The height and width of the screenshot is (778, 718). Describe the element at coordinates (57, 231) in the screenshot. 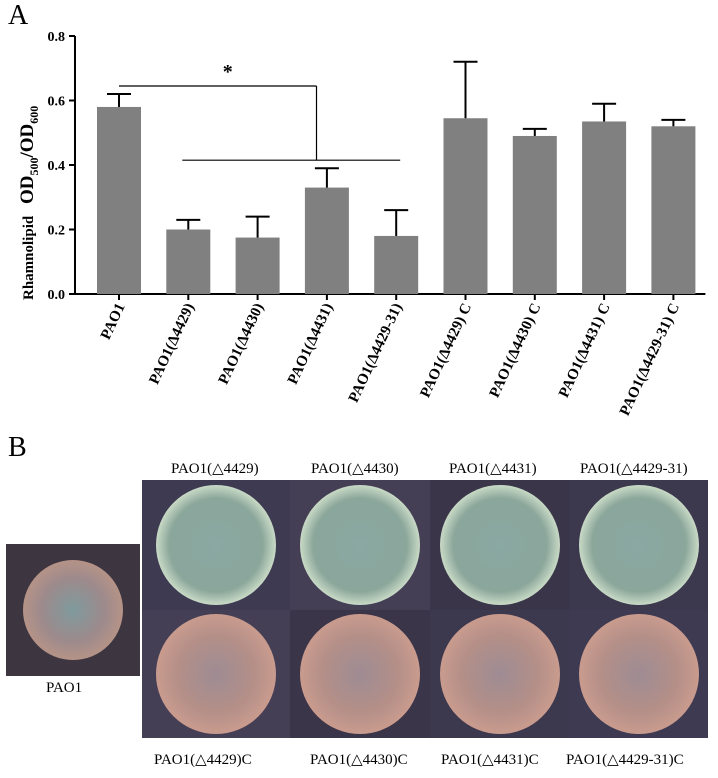

I see `y-tick-label: 0.2` at that location.